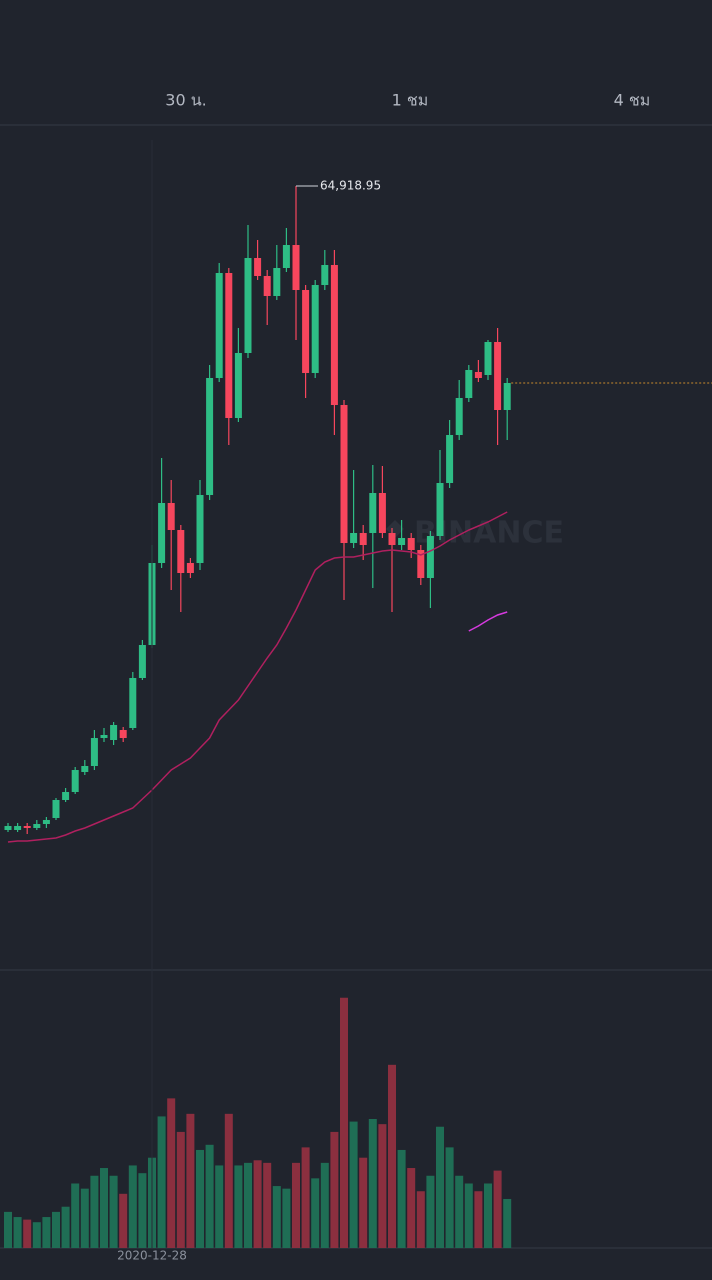 The image size is (712, 1280). What do you see at coordinates (152, 1256) in the screenshot?
I see `x-tick-label: 2020-12-28` at bounding box center [152, 1256].